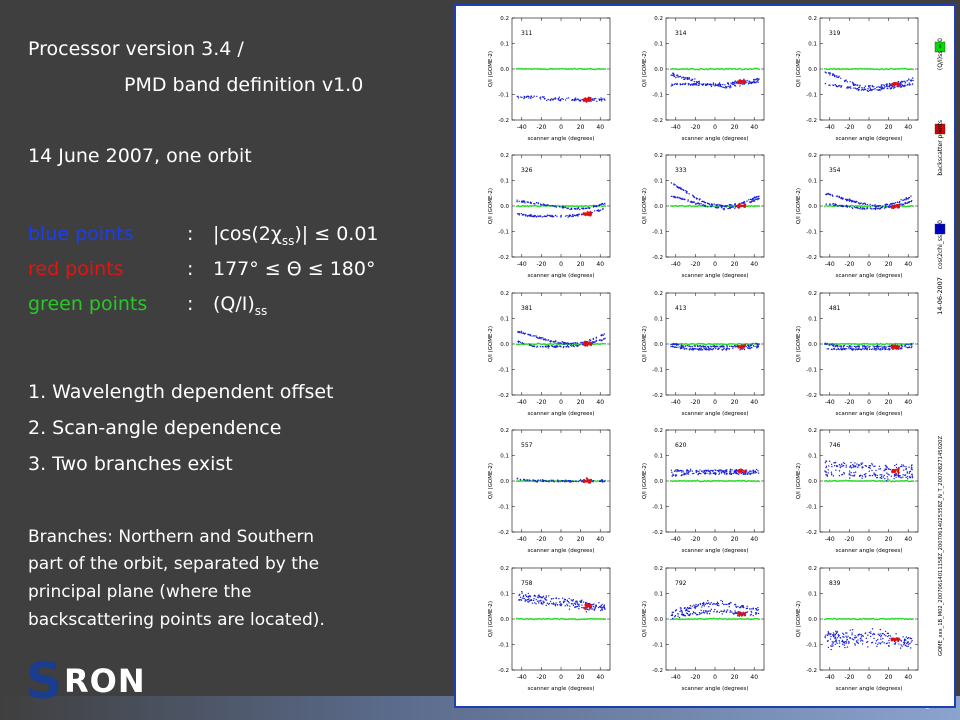 The width and height of the screenshot is (960, 720). Describe the element at coordinates (812, 45) in the screenshot. I see `y-tick-label: 0.1` at that location.